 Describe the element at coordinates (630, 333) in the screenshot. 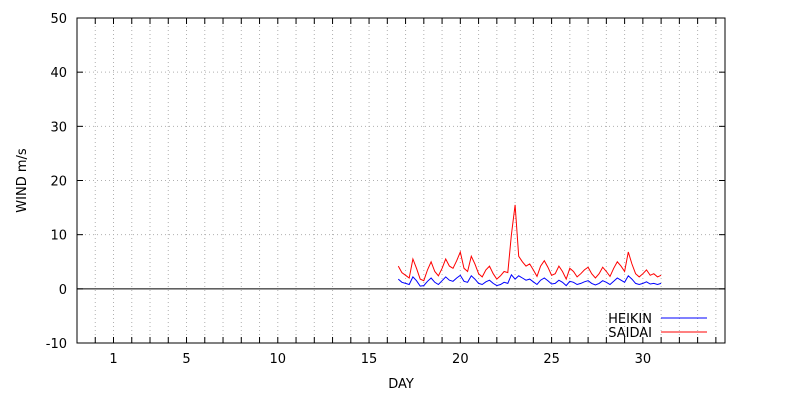

I see `legend-label-saidai: SAIDAI` at that location.